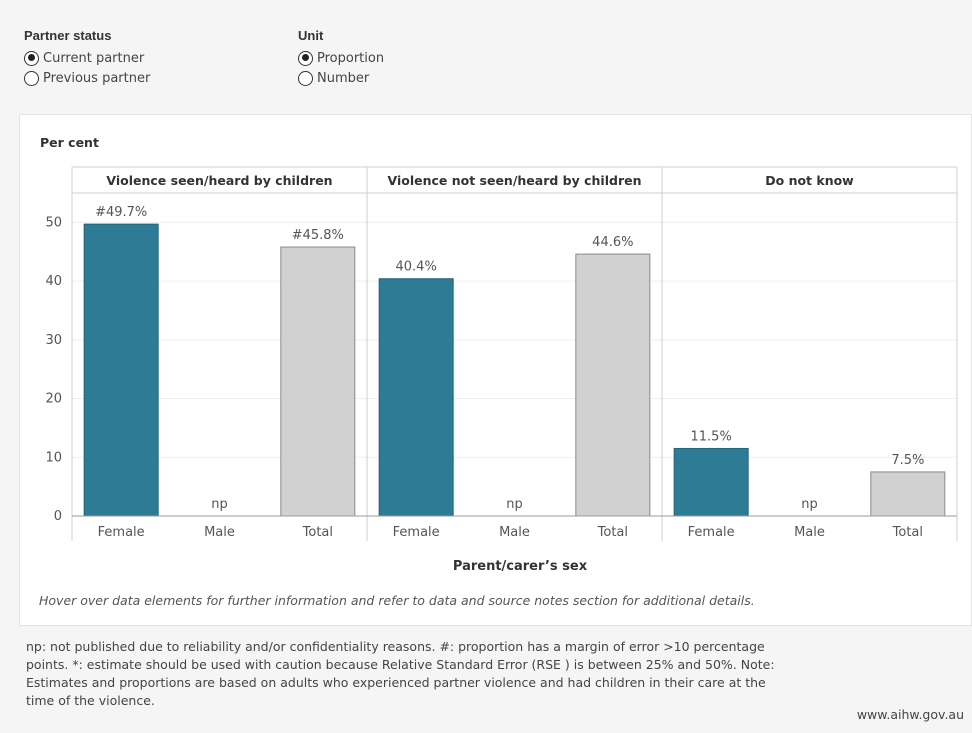  What do you see at coordinates (520, 566) in the screenshot?
I see `x-axis-title: Parent/carer’s sex` at bounding box center [520, 566].